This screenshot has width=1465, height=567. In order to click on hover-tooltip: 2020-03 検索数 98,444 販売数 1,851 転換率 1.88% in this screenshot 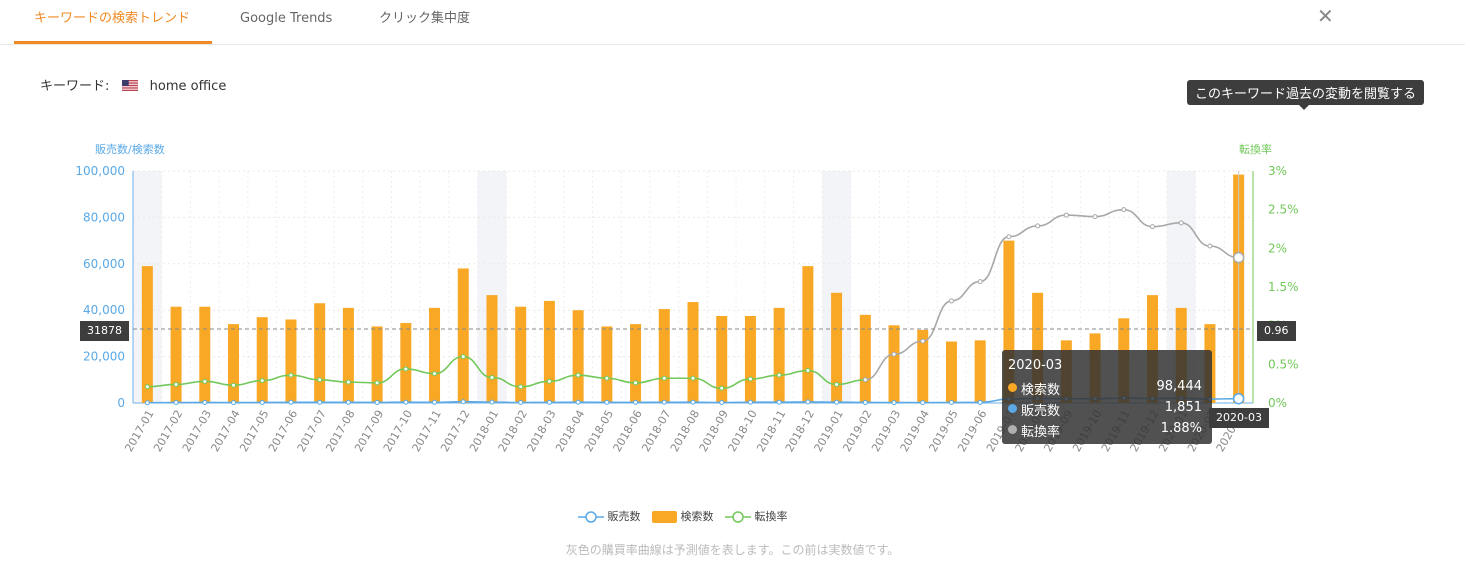, I will do `click(1107, 397)`.